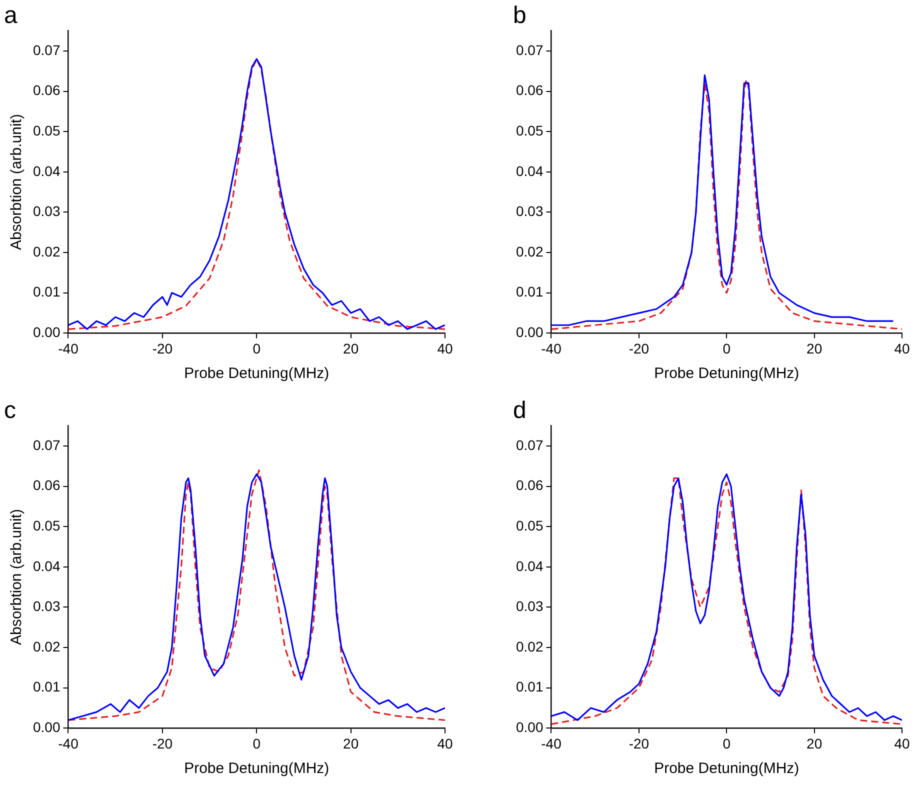  I want to click on chart-title: c, so click(10, 410).